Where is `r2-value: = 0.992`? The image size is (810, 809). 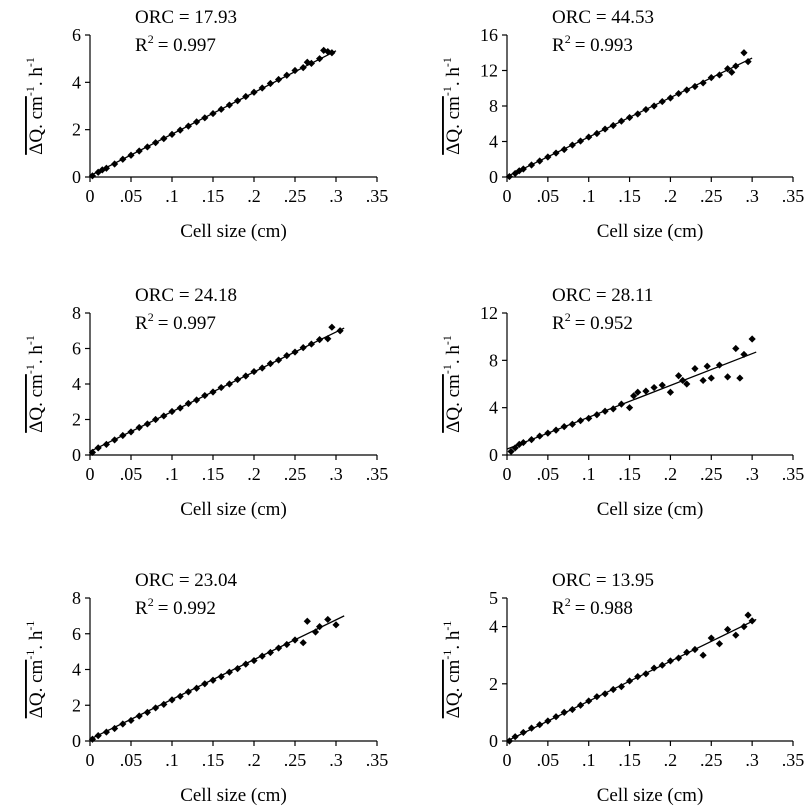
r2-value: = 0.992 is located at coordinates (187, 608).